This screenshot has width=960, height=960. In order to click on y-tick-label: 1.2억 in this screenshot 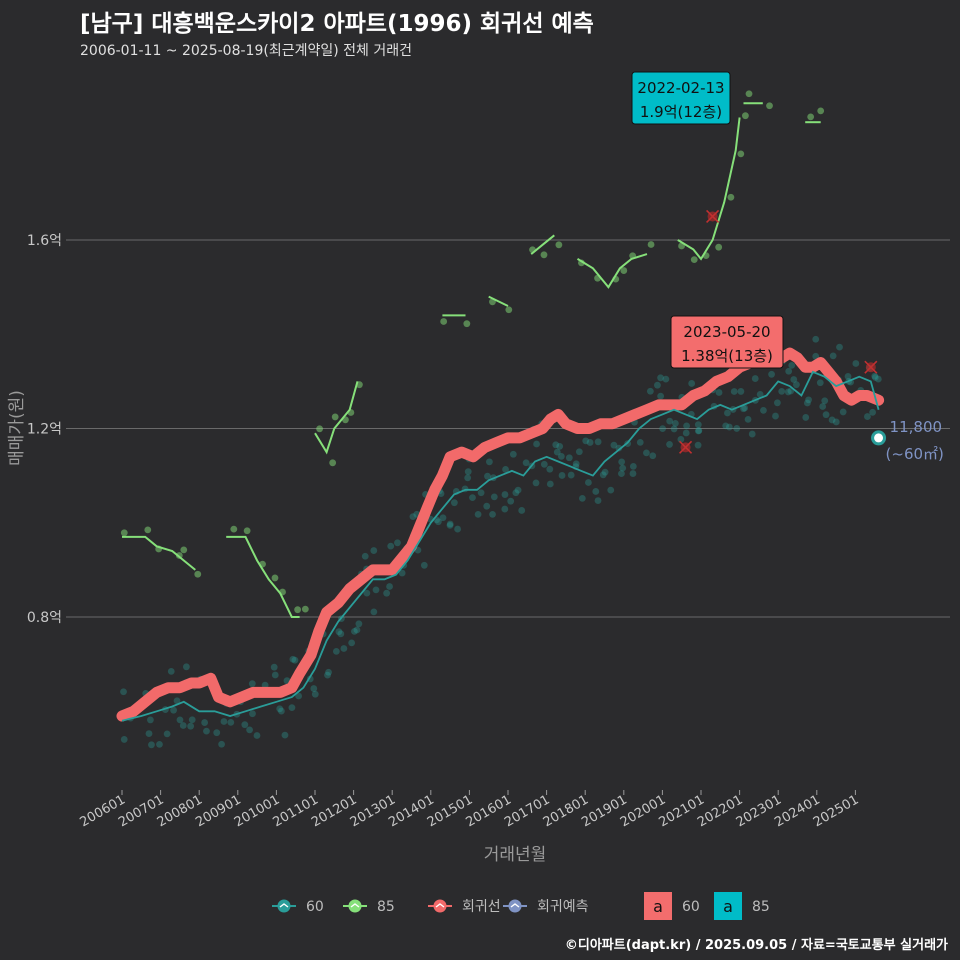, I will do `click(44, 430)`.